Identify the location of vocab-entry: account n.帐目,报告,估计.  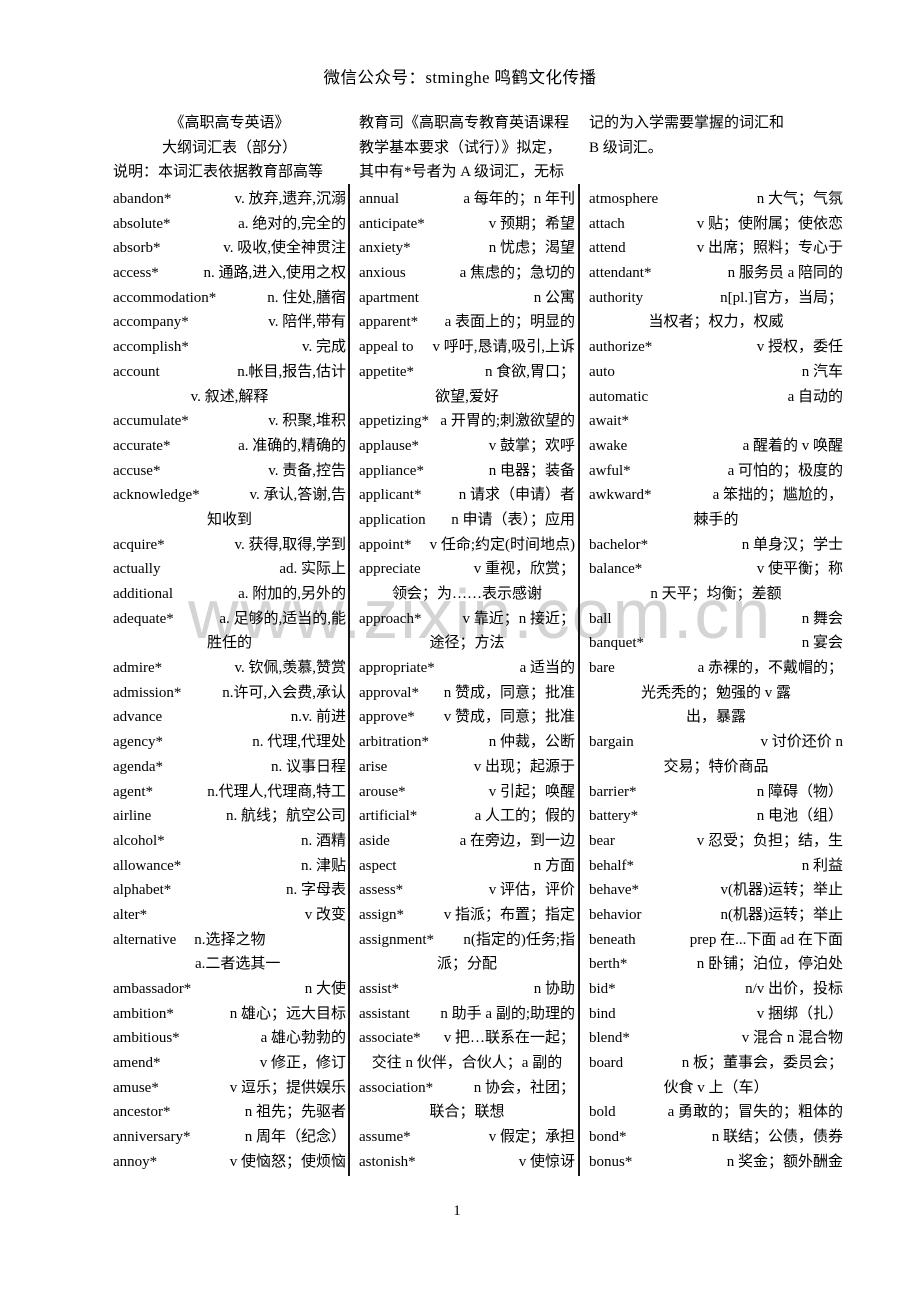
(229, 372).